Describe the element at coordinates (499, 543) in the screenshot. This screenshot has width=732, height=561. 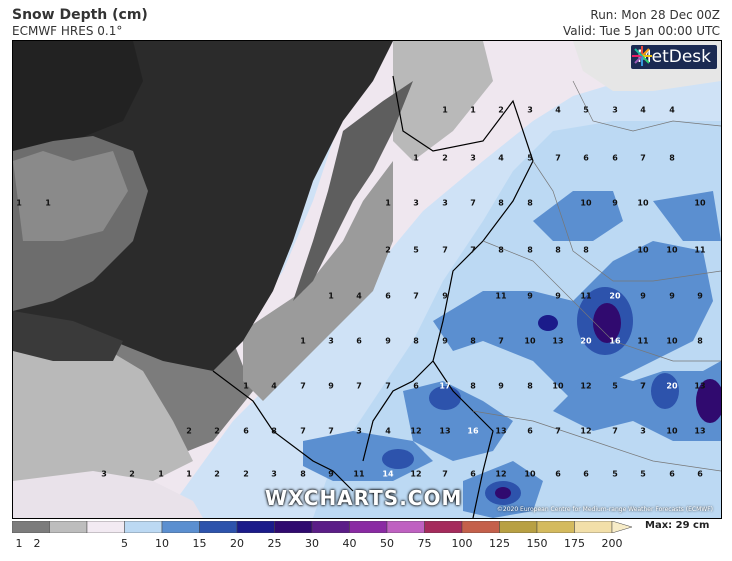
I see `legend-label: 125` at that location.